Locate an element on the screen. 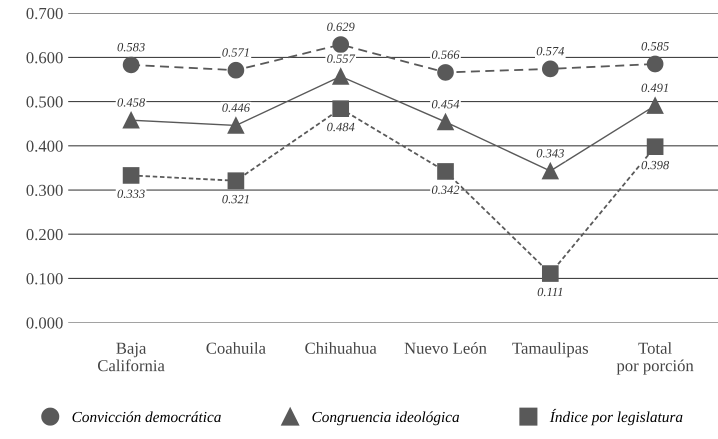 The image size is (718, 439). legend-label: Convicción democrática is located at coordinates (146, 416).